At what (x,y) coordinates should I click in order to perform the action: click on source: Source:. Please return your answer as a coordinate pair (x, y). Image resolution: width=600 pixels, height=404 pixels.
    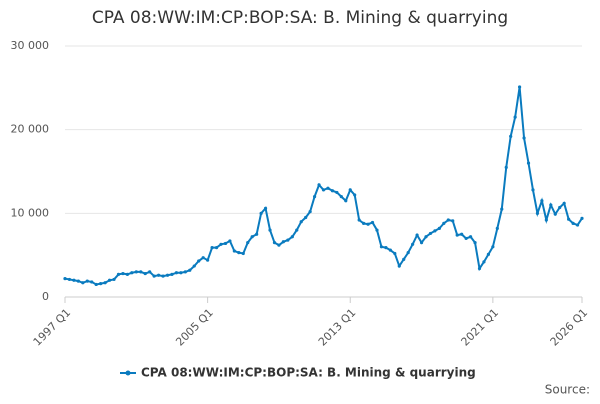
    Looking at the image, I should click on (567, 390).